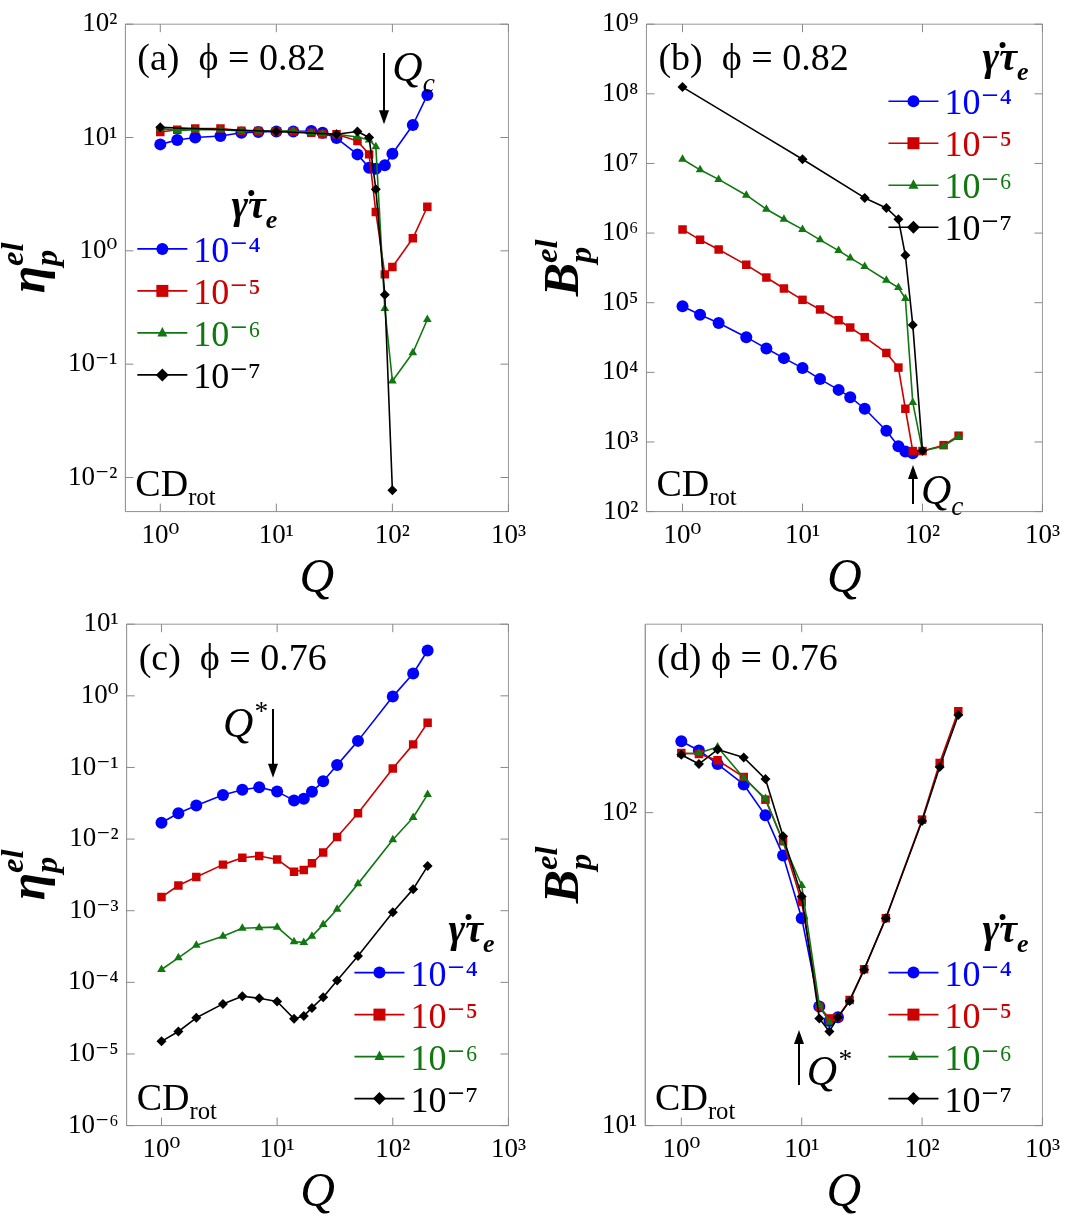 The height and width of the screenshot is (1228, 1069). What do you see at coordinates (93, 1123) in the screenshot?
I see `y-tick-label: 10⁻⁶` at bounding box center [93, 1123].